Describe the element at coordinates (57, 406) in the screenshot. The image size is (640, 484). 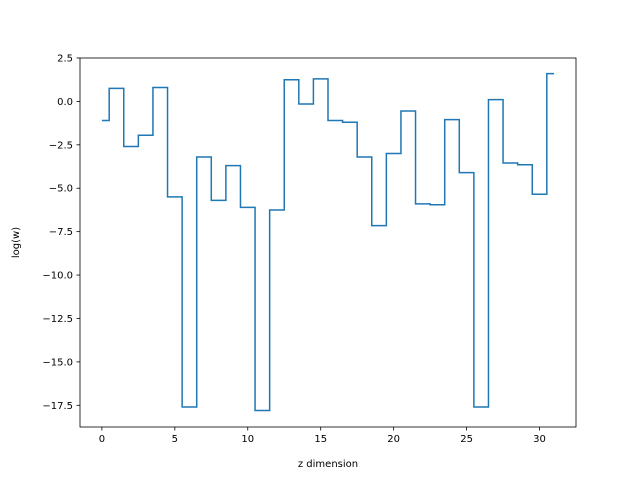
I see `y-tick-label: −17.5` at that location.